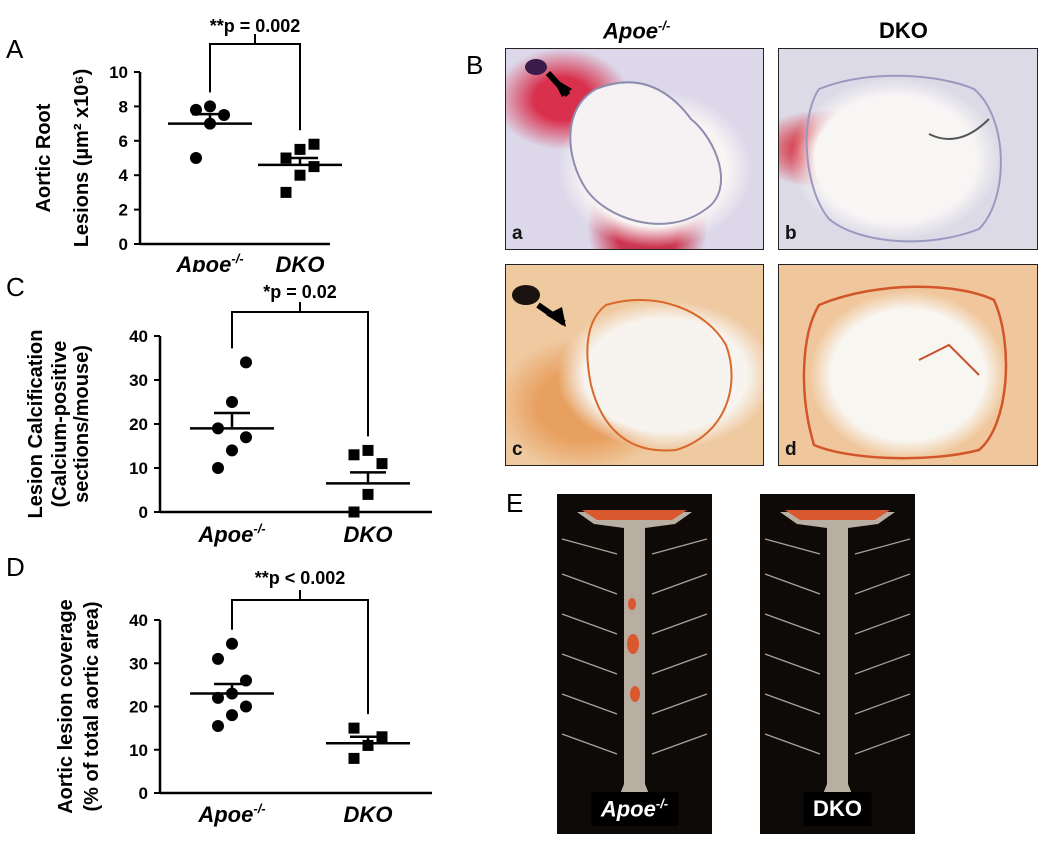 The image size is (1050, 848). I want to click on micrograph-b: b, so click(908, 149).